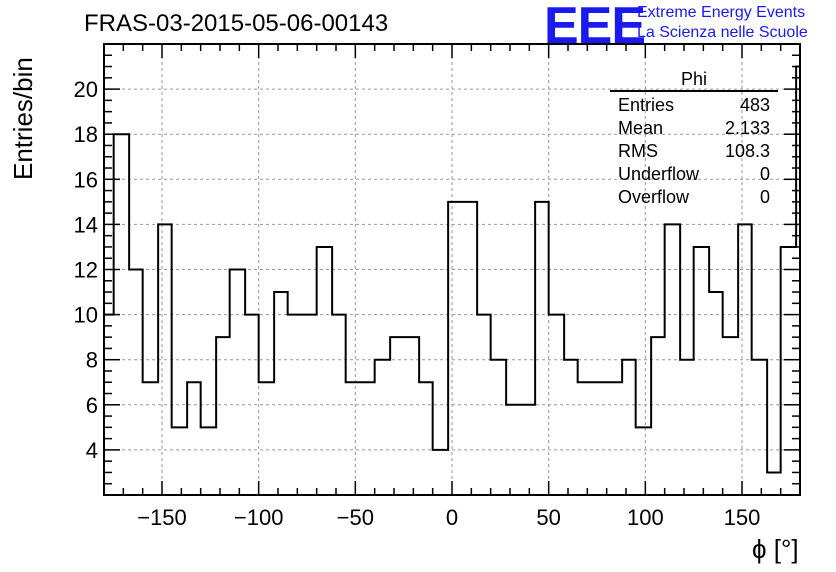  What do you see at coordinates (694, 128) in the screenshot?
I see `stats-row-mean: Mean 2.133` at bounding box center [694, 128].